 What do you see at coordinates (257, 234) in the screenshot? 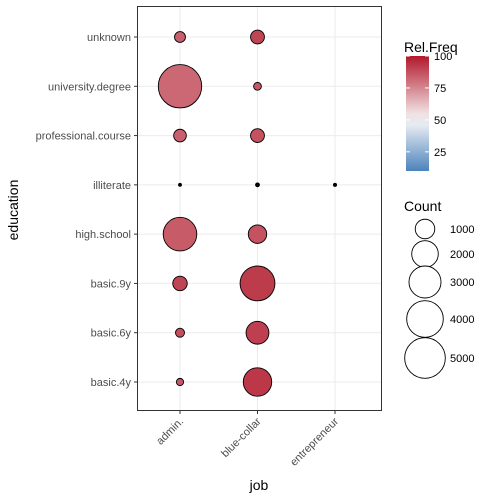
I see `point-blue-collar-high-school` at bounding box center [257, 234].